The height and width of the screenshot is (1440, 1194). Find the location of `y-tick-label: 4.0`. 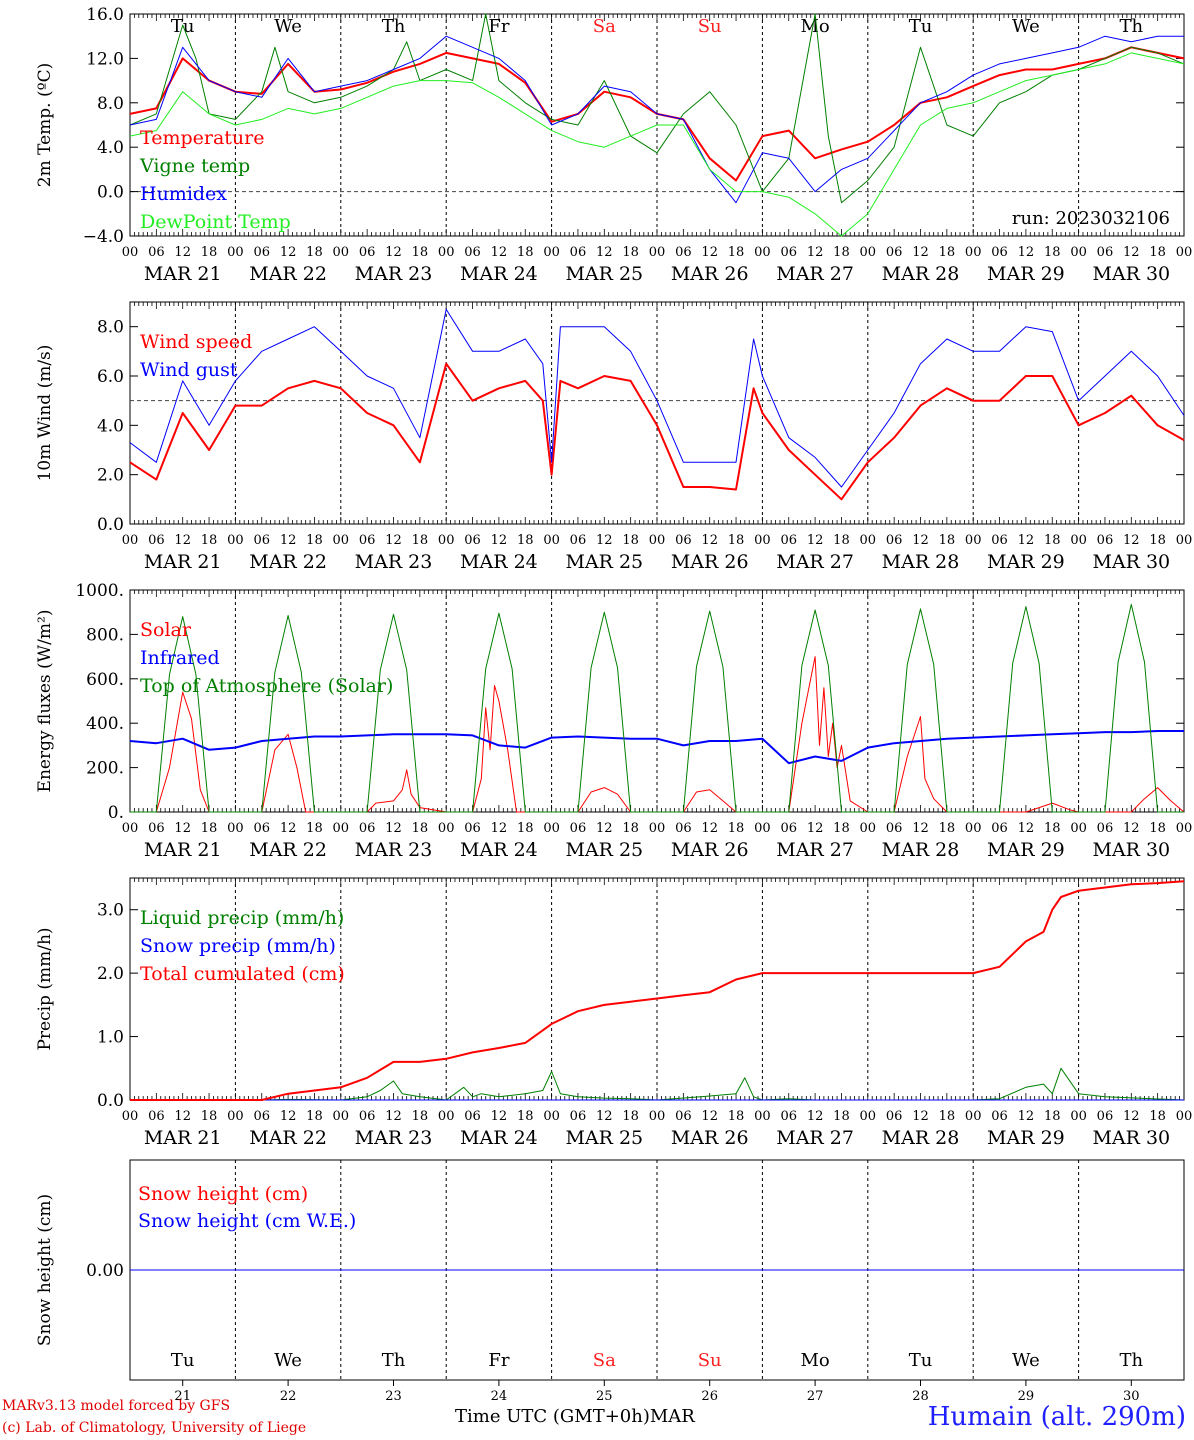

y-tick-label: 4.0 is located at coordinates (110, 426).